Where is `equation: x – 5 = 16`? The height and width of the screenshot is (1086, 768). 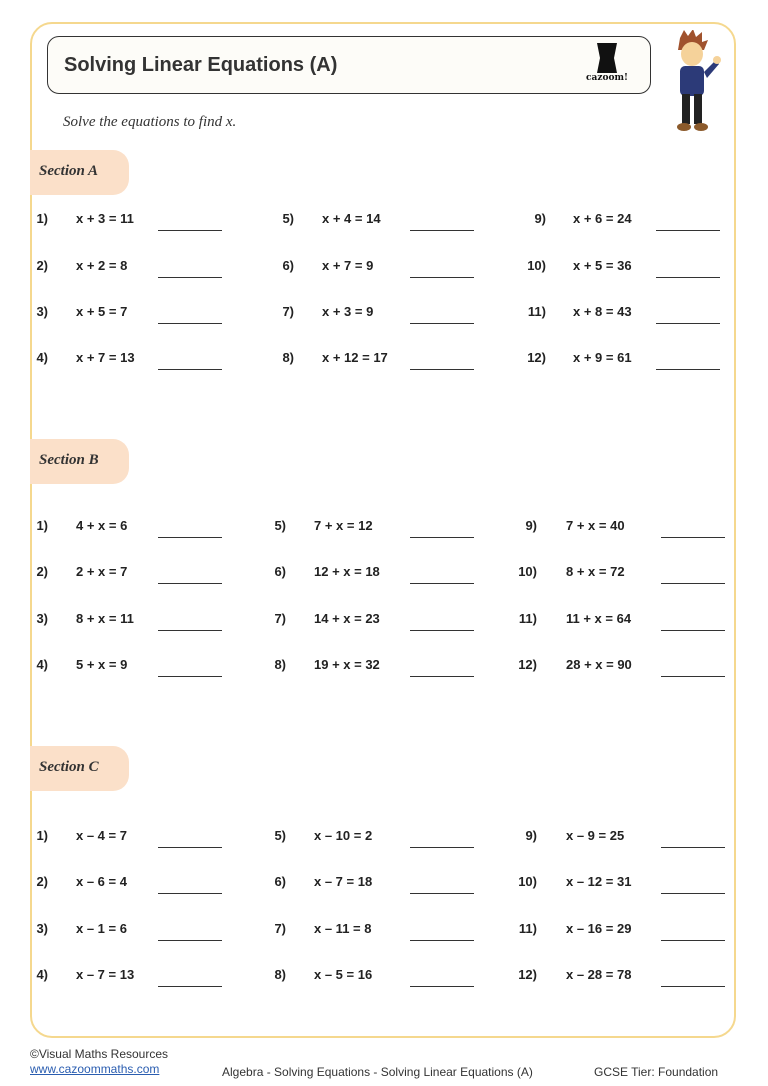 equation: x – 5 = 16 is located at coordinates (343, 974).